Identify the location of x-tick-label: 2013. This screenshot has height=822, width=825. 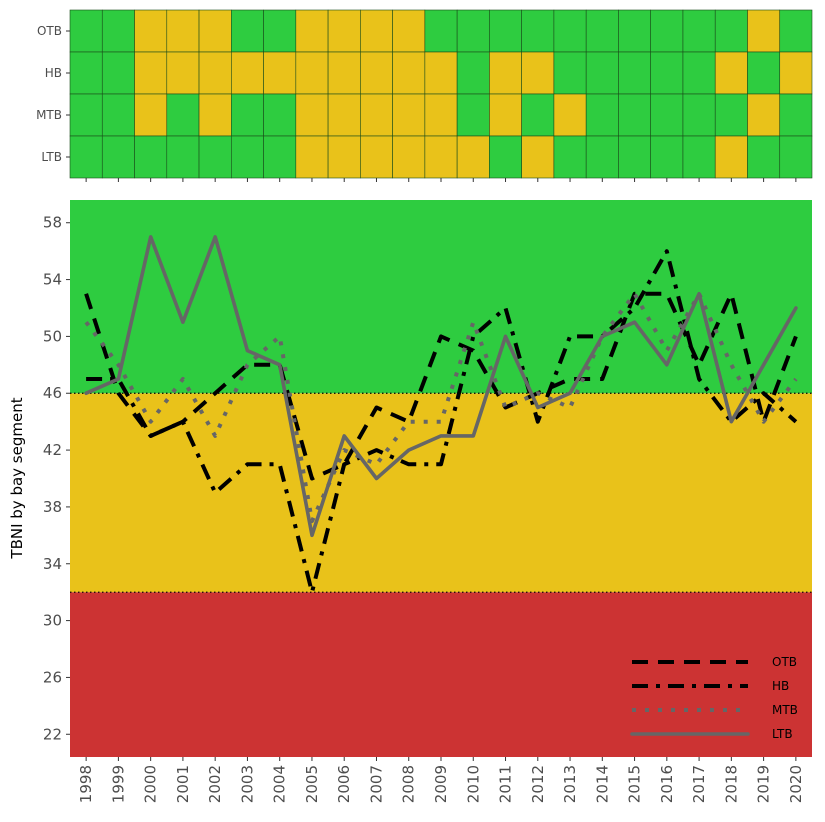
(570, 784).